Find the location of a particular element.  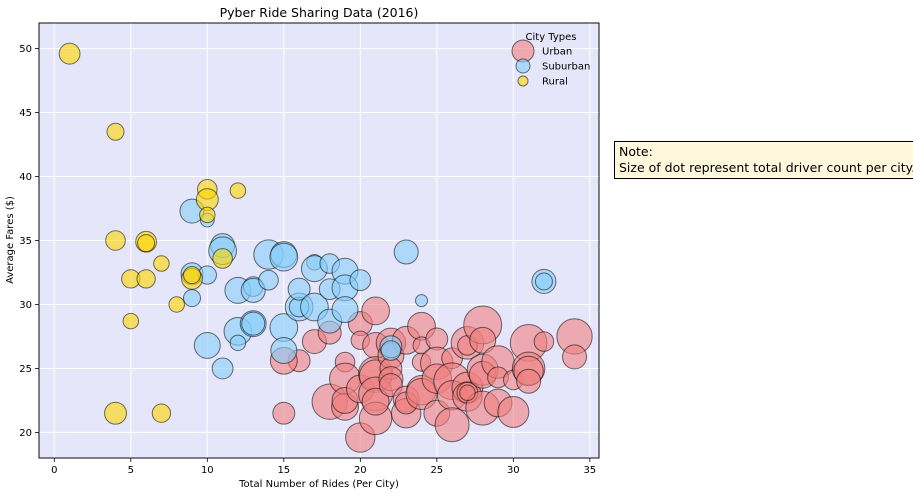

x-tick-label: 35 is located at coordinates (589, 470).